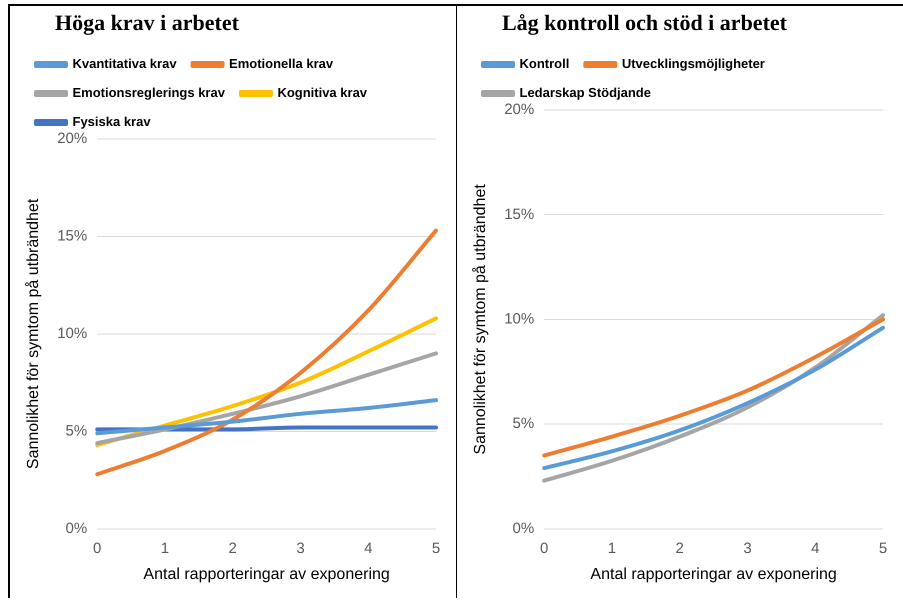 This screenshot has height=600, width=903. What do you see at coordinates (149, 92) in the screenshot?
I see `legend-label: Emotionsreglerings krav` at bounding box center [149, 92].